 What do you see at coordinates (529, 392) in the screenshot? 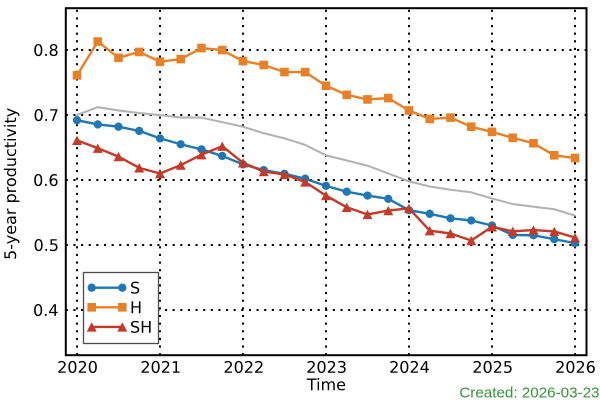
I see `svg-text: Created: 2026-03-23` at bounding box center [529, 392].